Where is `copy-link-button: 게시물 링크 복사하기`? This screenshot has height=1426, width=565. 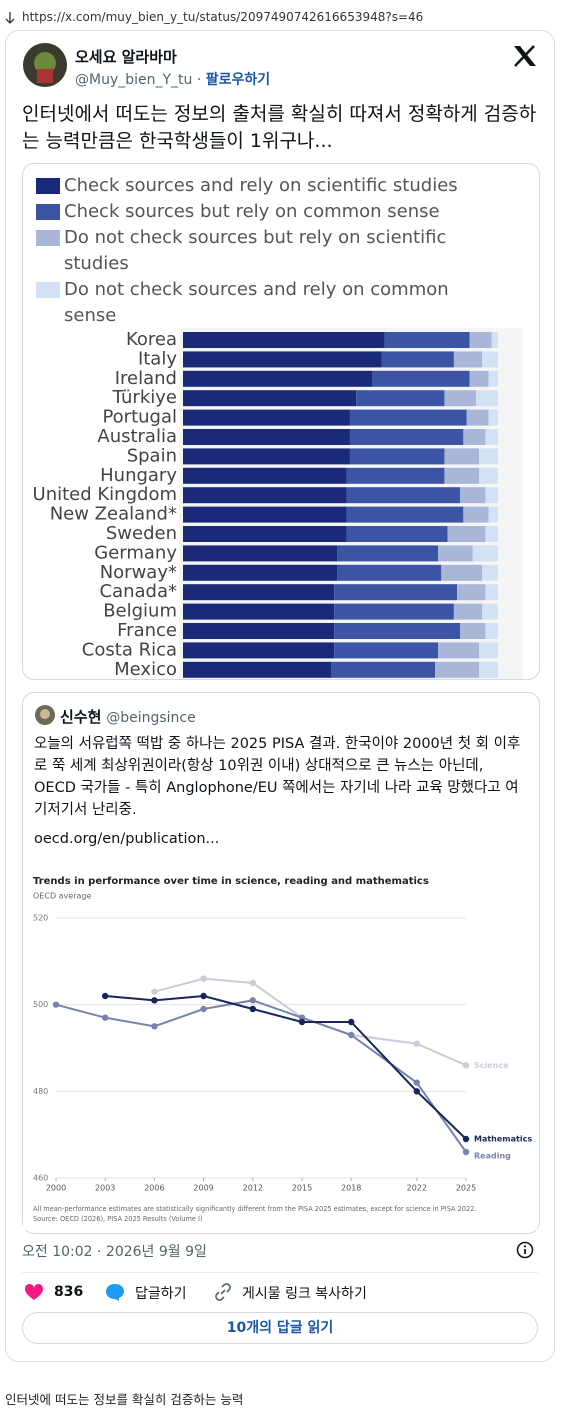 copy-link-button: 게시물 링크 복사하기 is located at coordinates (304, 1294).